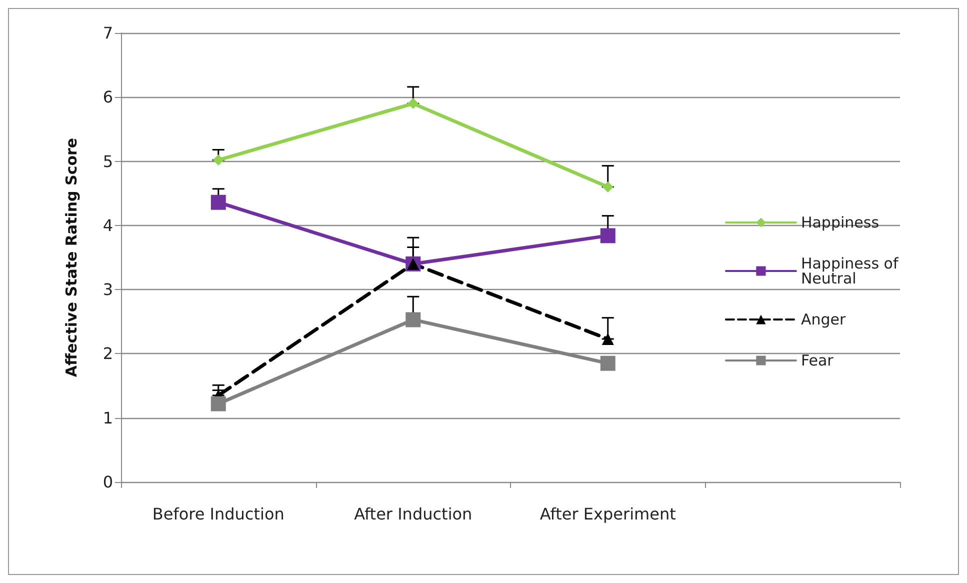 Image resolution: width=967 pixels, height=583 pixels. Describe the element at coordinates (413, 514) in the screenshot. I see `x-tick-label: After Induction` at that location.